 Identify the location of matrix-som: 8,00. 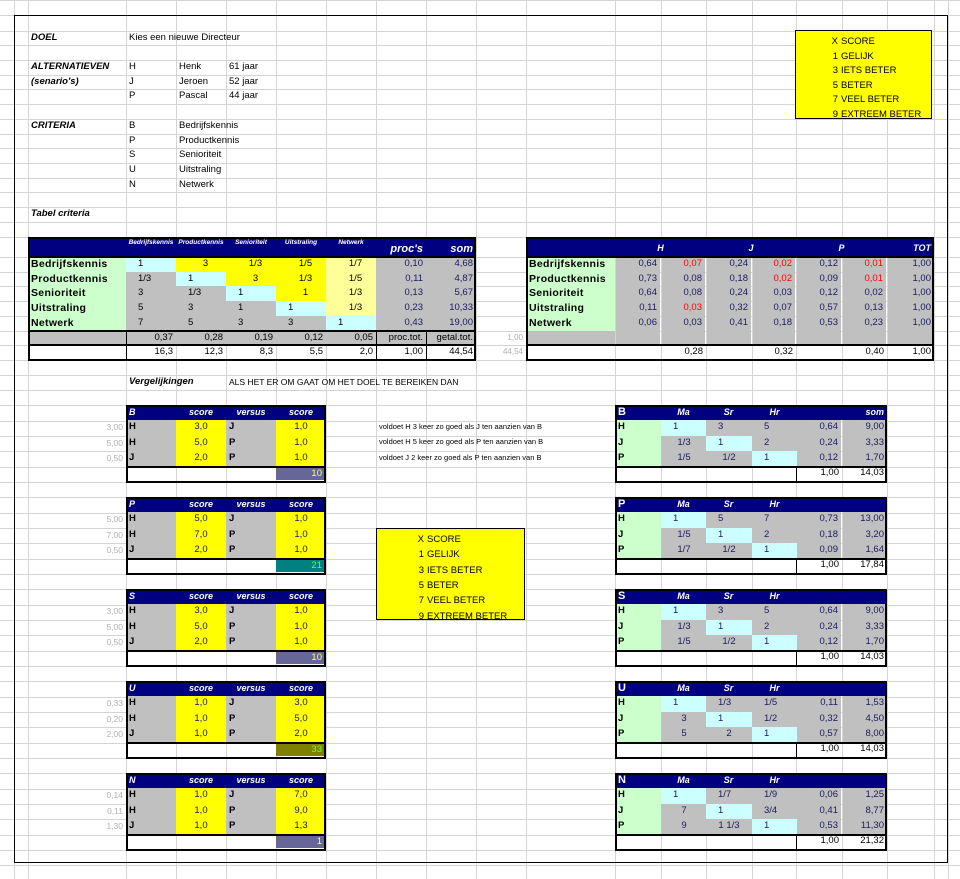
(865, 734).